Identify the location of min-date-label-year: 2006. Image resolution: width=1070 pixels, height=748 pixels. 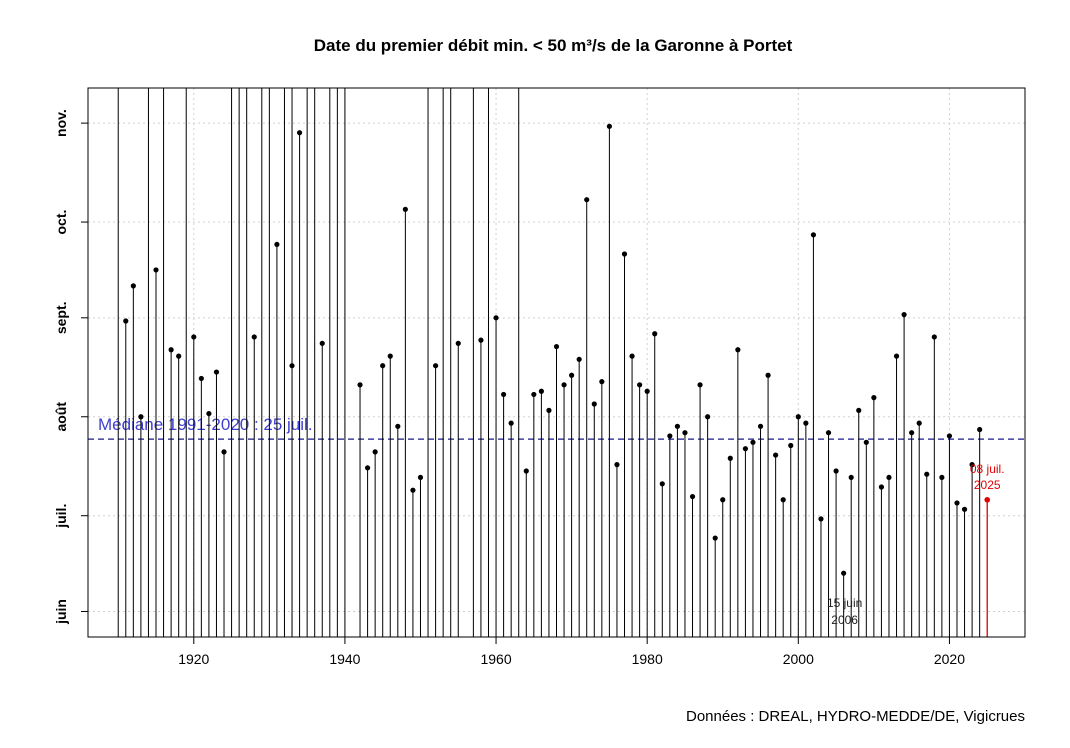
(844, 620).